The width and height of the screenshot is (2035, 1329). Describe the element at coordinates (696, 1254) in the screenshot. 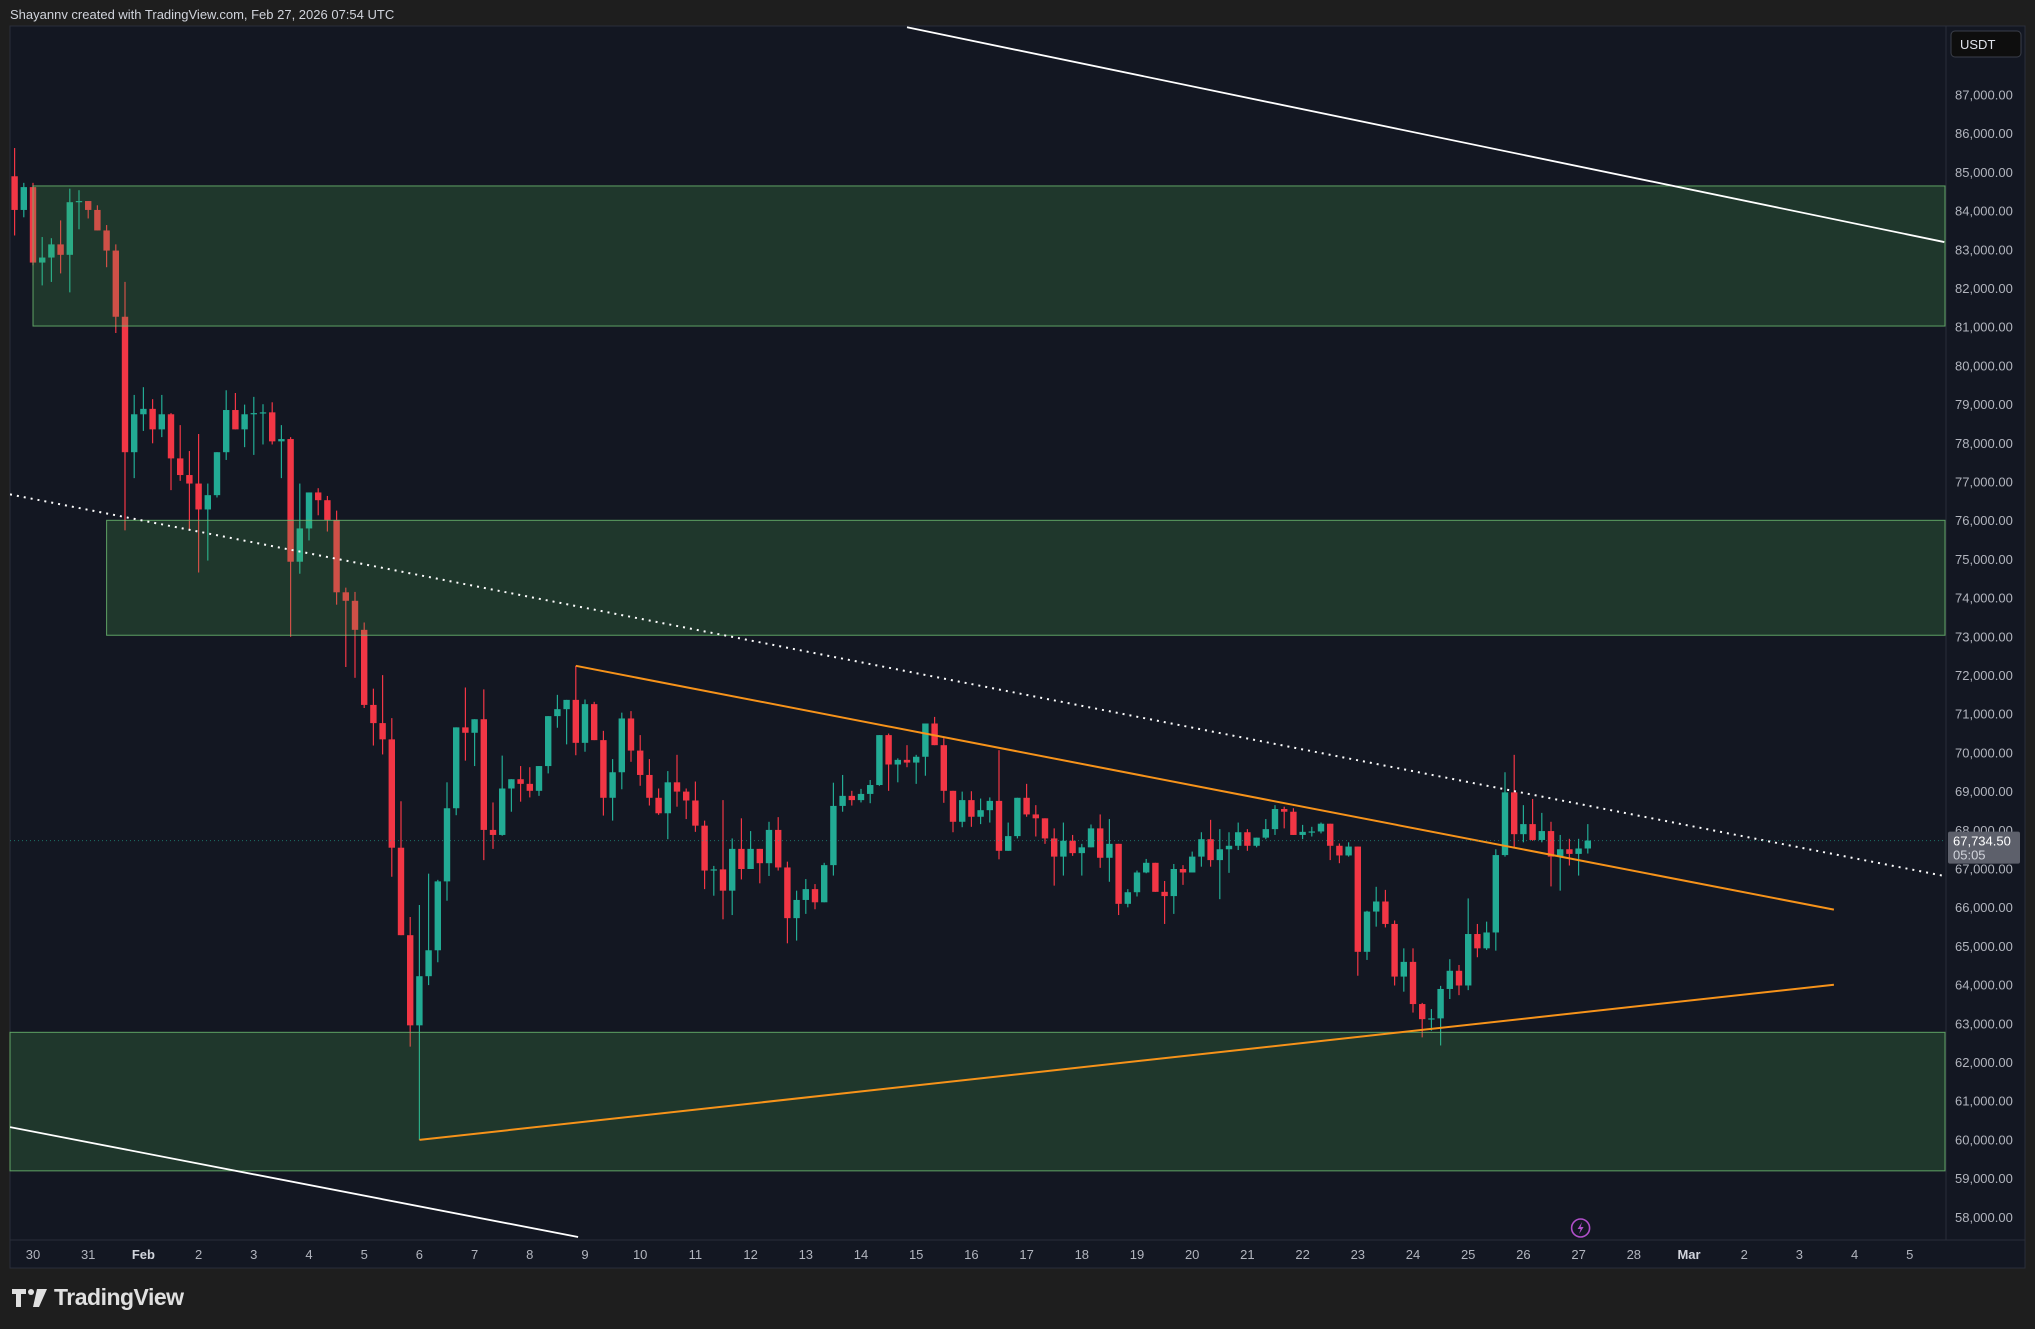

I see `time-tick-label: 11` at that location.